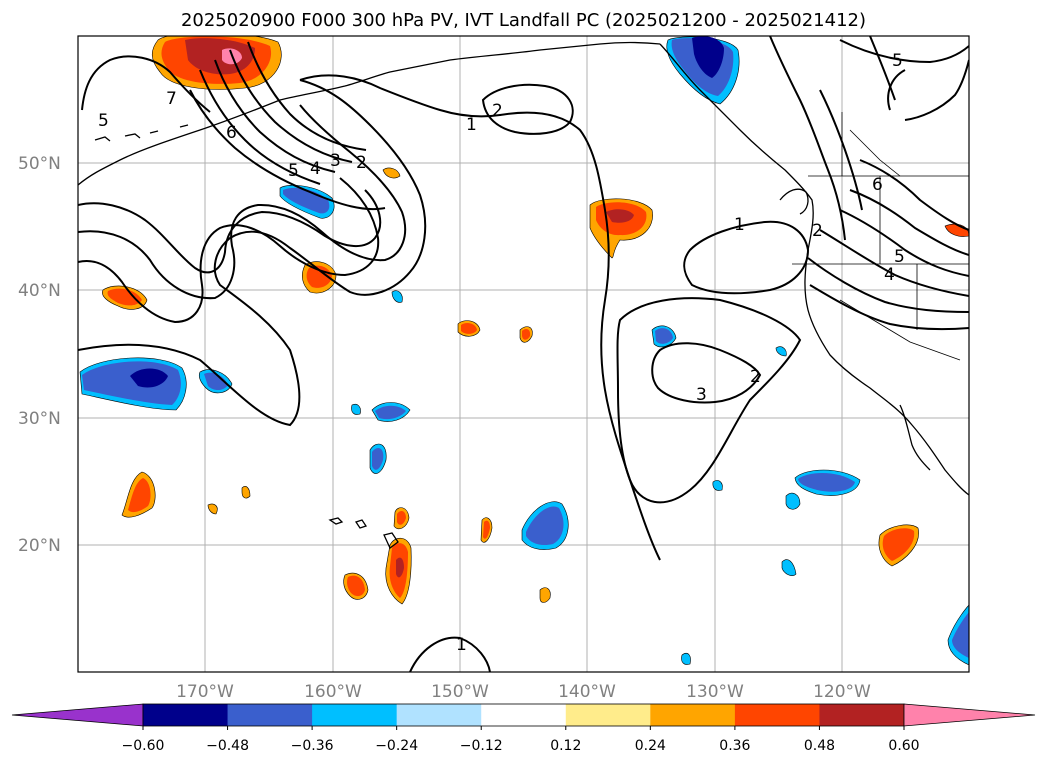  What do you see at coordinates (880, 236) in the screenshot?
I see `political-borders` at bounding box center [880, 236].